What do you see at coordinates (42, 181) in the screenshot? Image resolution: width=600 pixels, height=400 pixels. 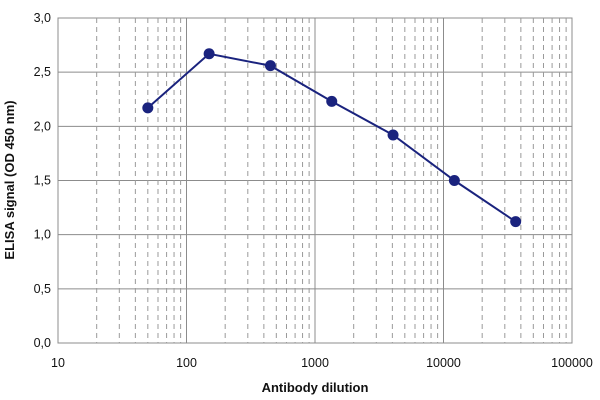 I see `y-tick-label: 1,5` at bounding box center [42, 181].